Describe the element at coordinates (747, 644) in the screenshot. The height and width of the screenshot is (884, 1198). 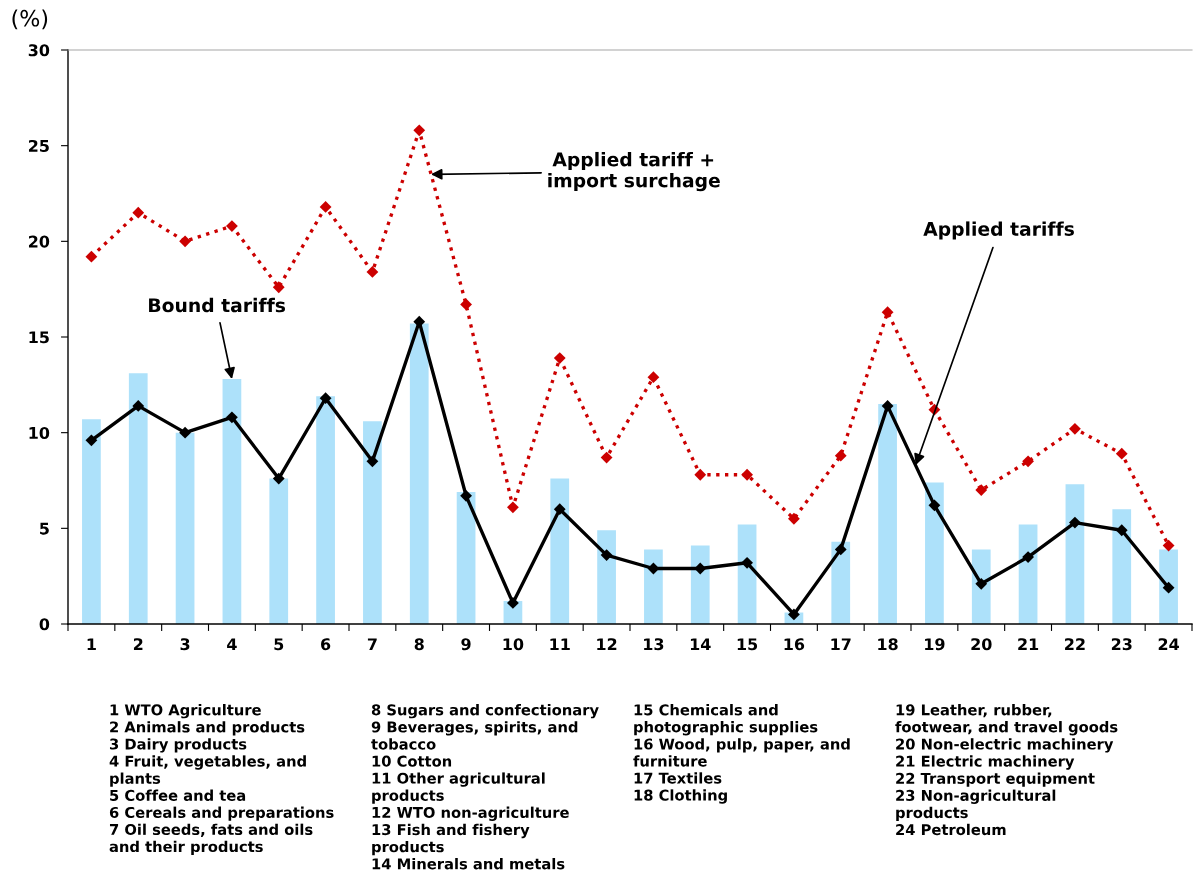
I see `x-tick-label: 15` at that location.